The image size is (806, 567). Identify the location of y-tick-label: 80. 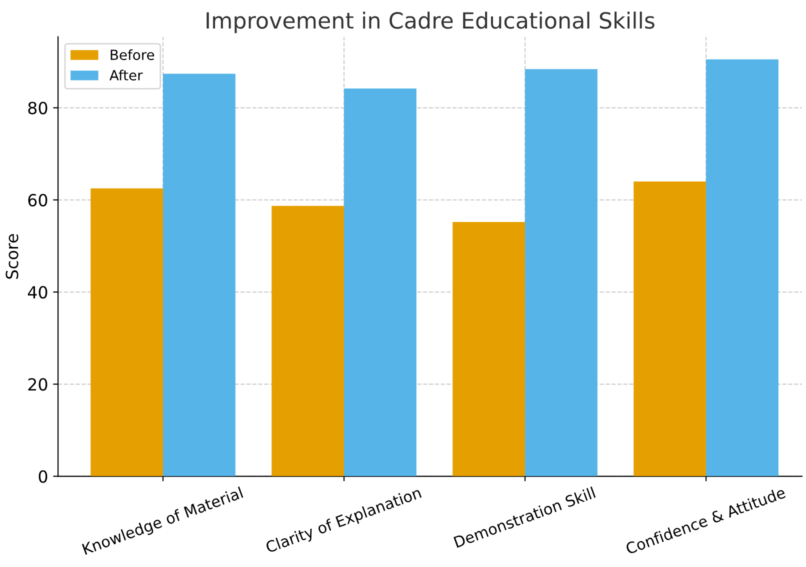
(38, 108).